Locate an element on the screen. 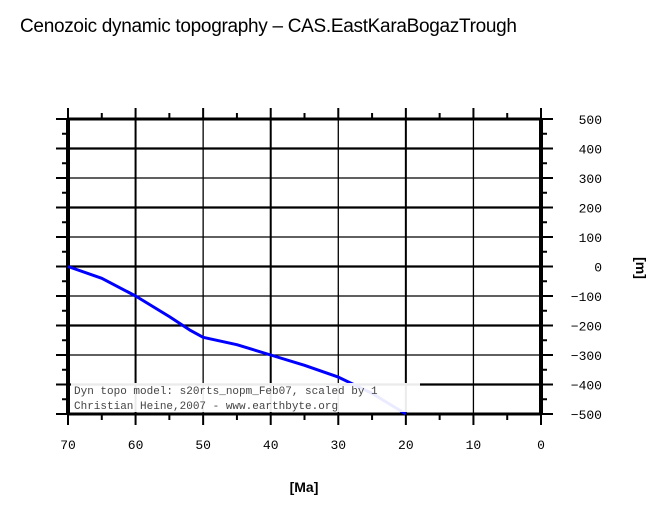 The image size is (670, 515). x-tick-label: 60 is located at coordinates (136, 445).